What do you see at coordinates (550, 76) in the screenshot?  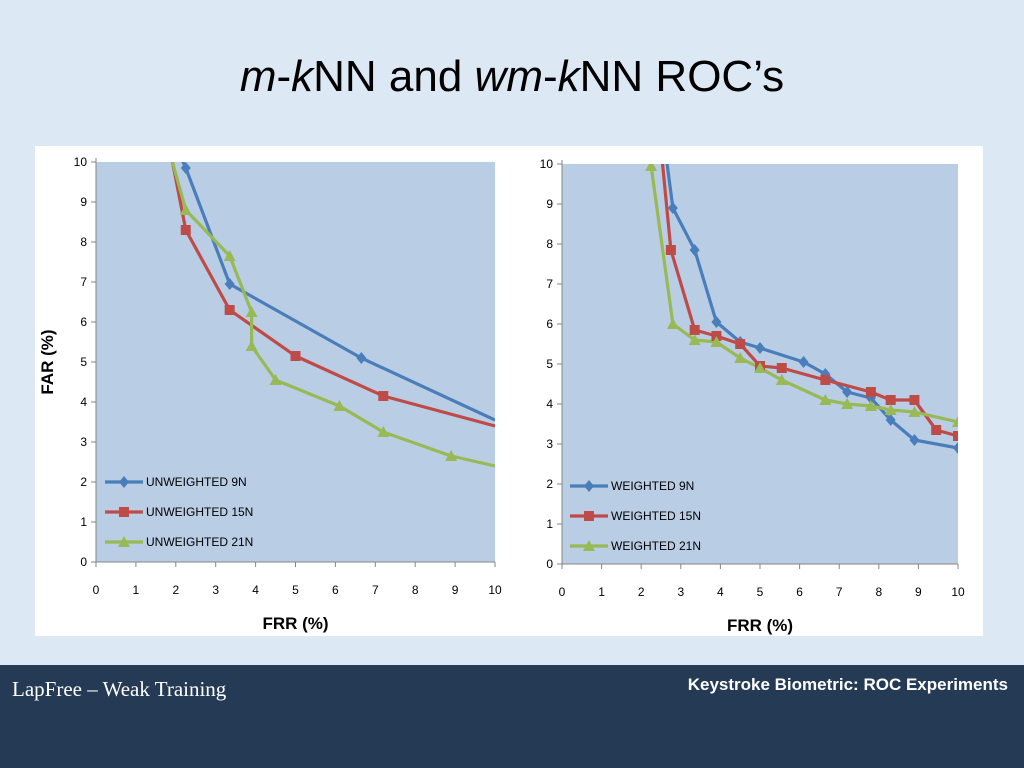 I see `title-part: -` at bounding box center [550, 76].